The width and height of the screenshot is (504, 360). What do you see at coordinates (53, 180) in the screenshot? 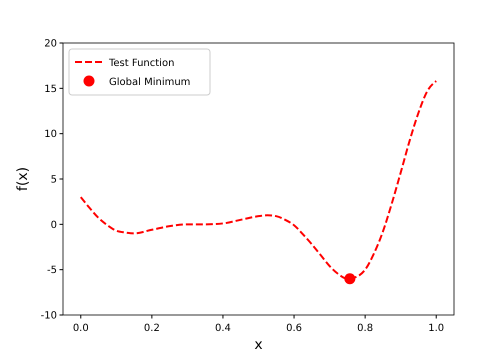
I see `y-tick-label: 5` at bounding box center [53, 180].